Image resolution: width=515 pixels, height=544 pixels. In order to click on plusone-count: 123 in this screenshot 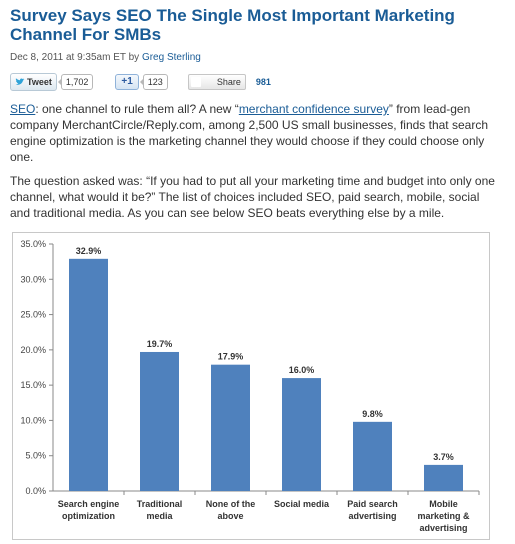, I will do `click(153, 82)`.